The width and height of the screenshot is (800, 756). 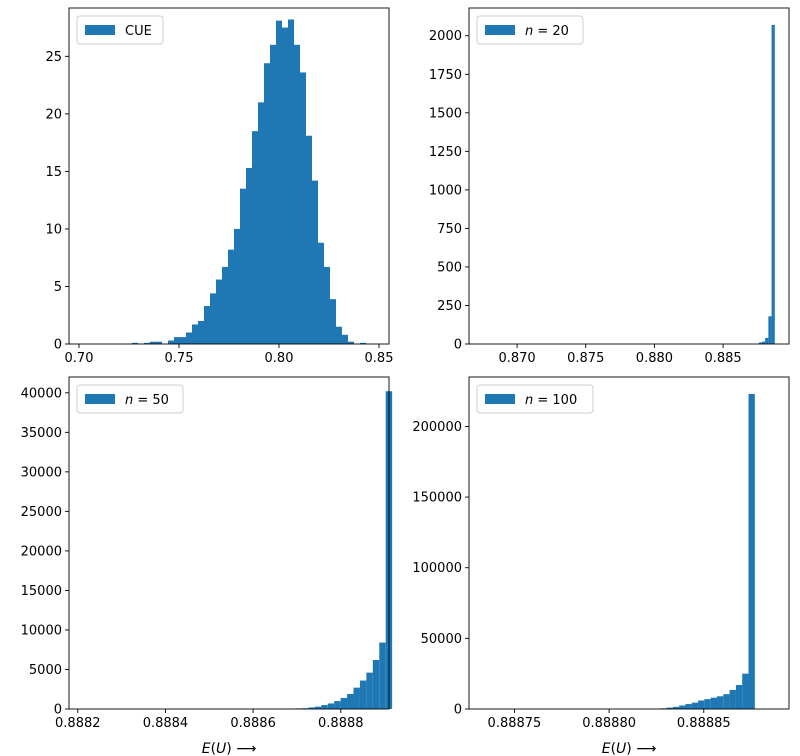 What do you see at coordinates (629, 748) in the screenshot?
I see `x-axis-label: E(U) ⟶` at bounding box center [629, 748].